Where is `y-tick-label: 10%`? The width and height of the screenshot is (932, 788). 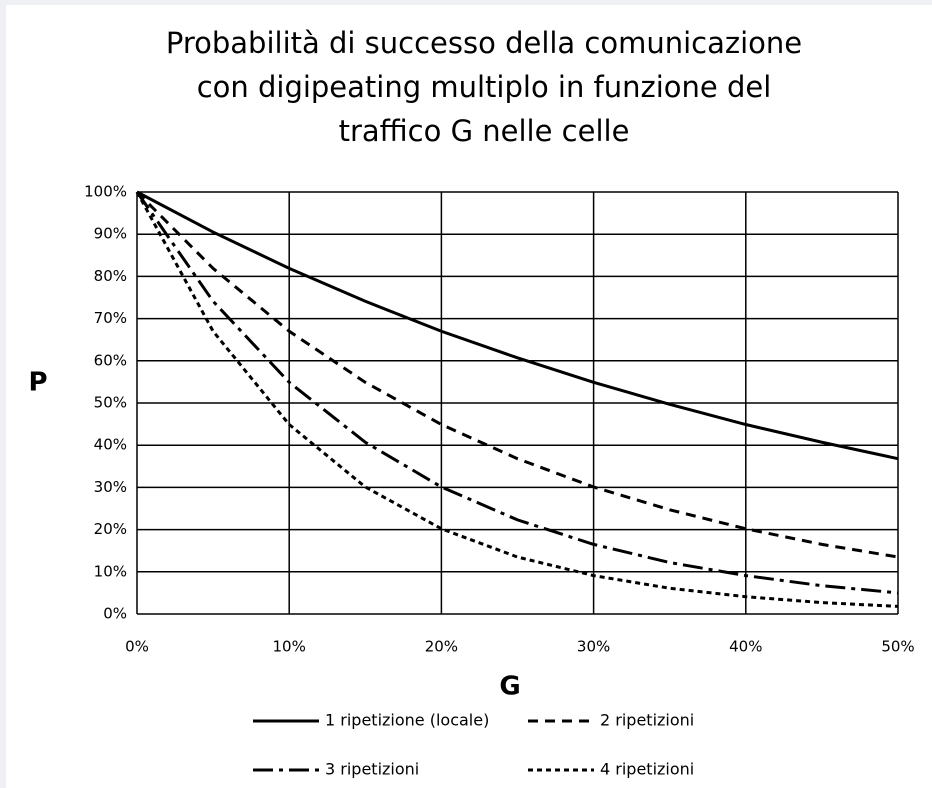 y-tick-label: 10% is located at coordinates (110, 571).